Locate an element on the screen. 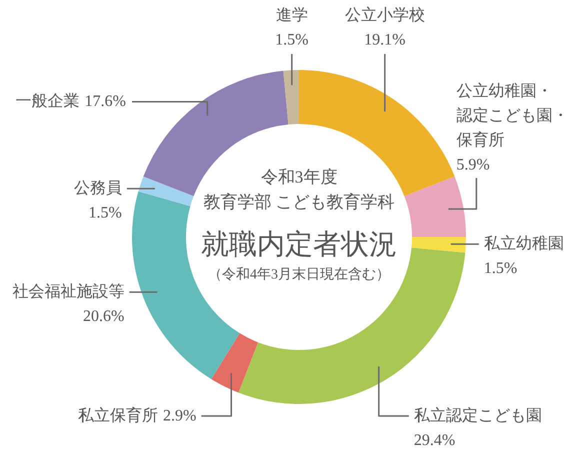 This screenshot has width=572, height=457. category-label: 公立小学校 is located at coordinates (384, 15).